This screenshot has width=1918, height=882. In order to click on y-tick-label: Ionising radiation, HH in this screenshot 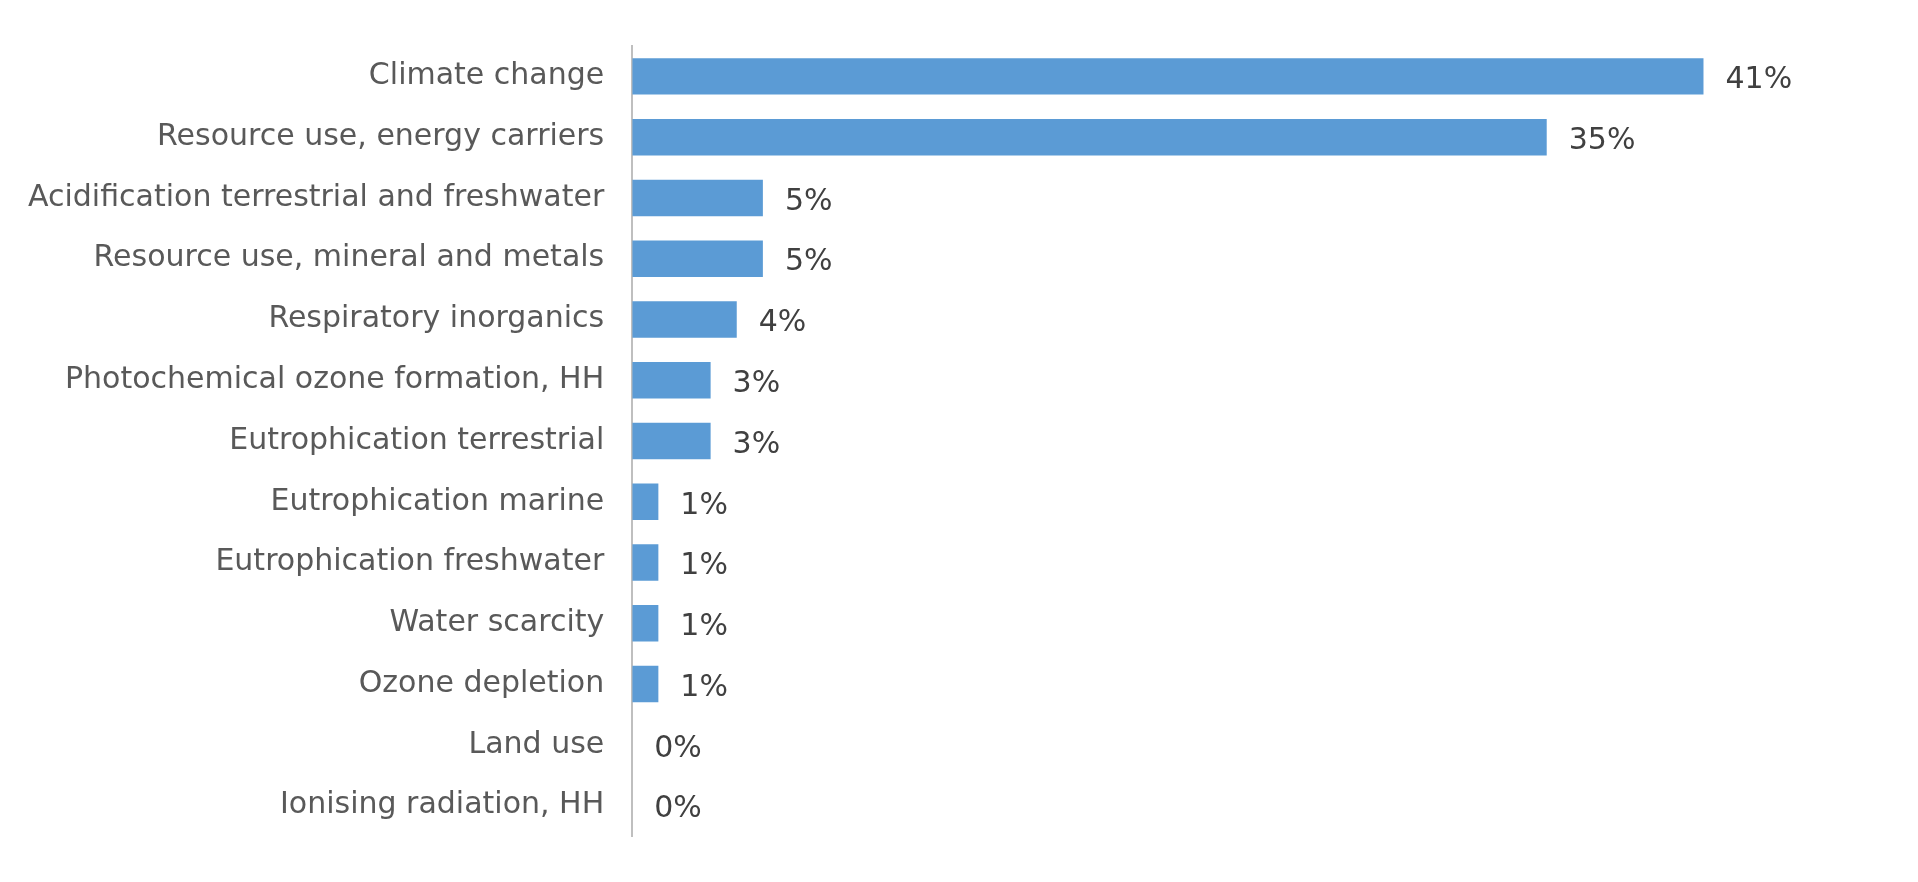, I will do `click(442, 803)`.